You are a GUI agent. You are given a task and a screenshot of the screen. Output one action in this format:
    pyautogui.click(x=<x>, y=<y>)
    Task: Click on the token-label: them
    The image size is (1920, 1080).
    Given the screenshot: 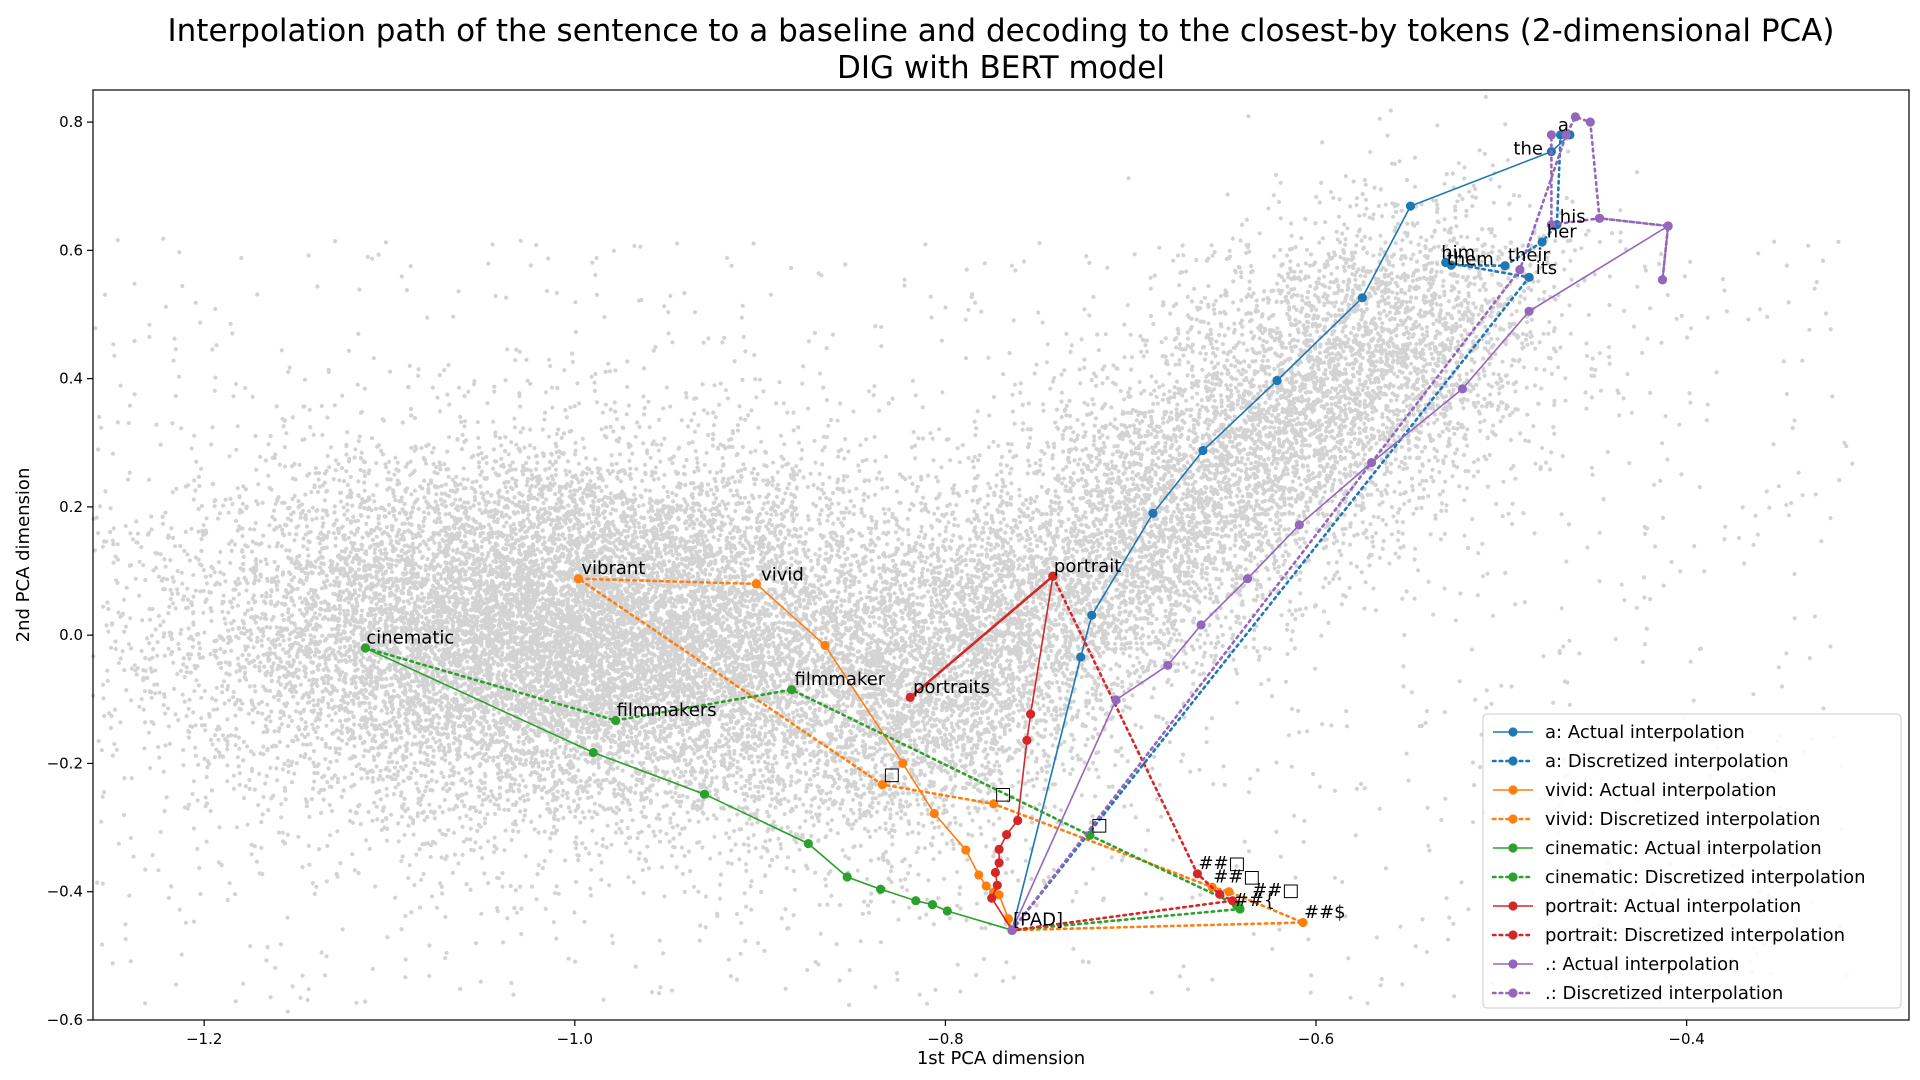 What is the action you would take?
    pyautogui.click(x=1470, y=259)
    